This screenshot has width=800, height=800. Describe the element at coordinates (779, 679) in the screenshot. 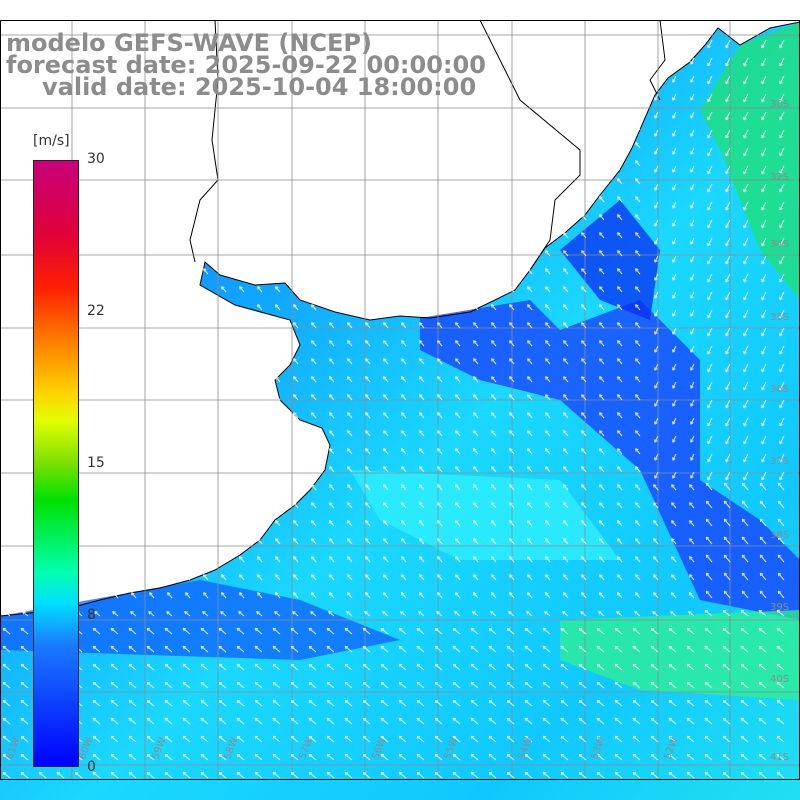

I see `latitude-label: 40S` at that location.